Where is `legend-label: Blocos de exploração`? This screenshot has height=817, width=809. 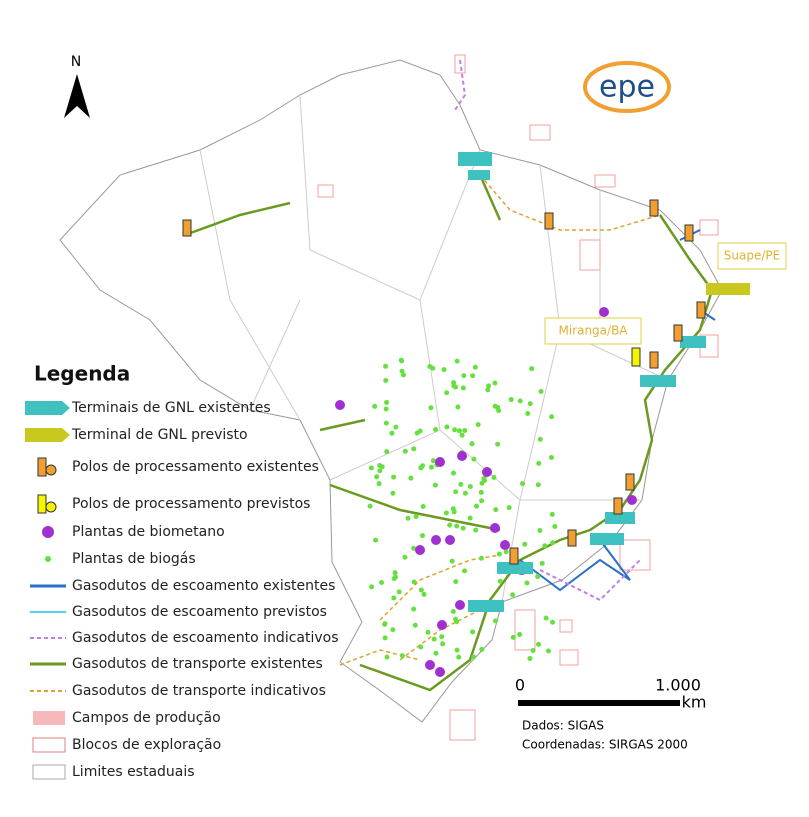 legend-label: Blocos de exploração is located at coordinates (146, 745).